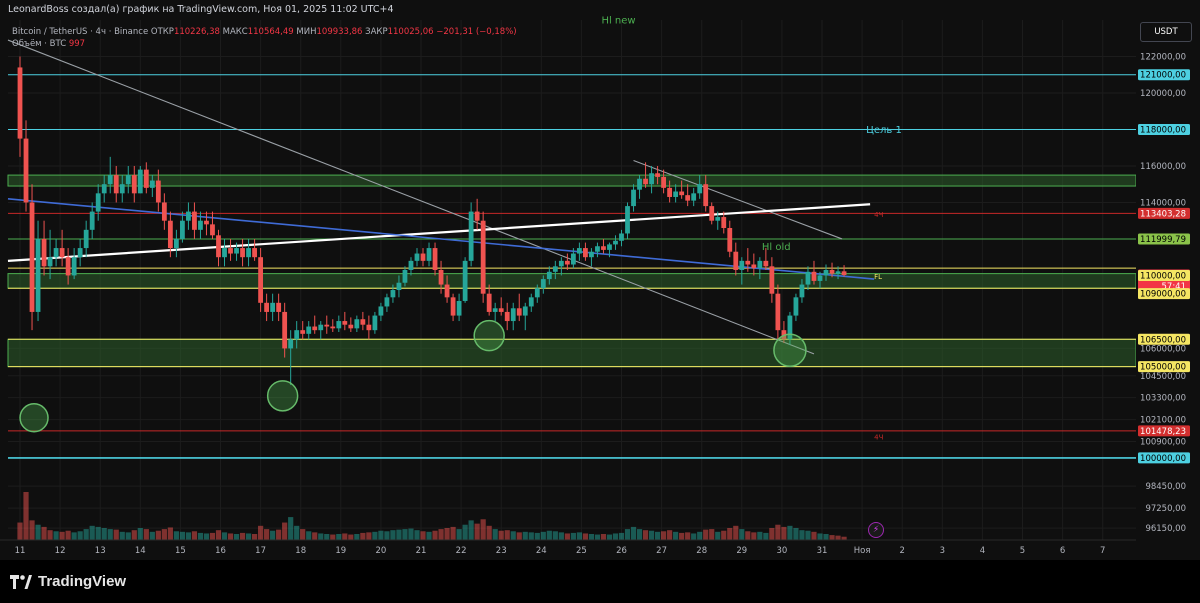 The image size is (1200, 603). What do you see at coordinates (21, 581) in the screenshot?
I see `tradingview-logo-icon` at bounding box center [21, 581].